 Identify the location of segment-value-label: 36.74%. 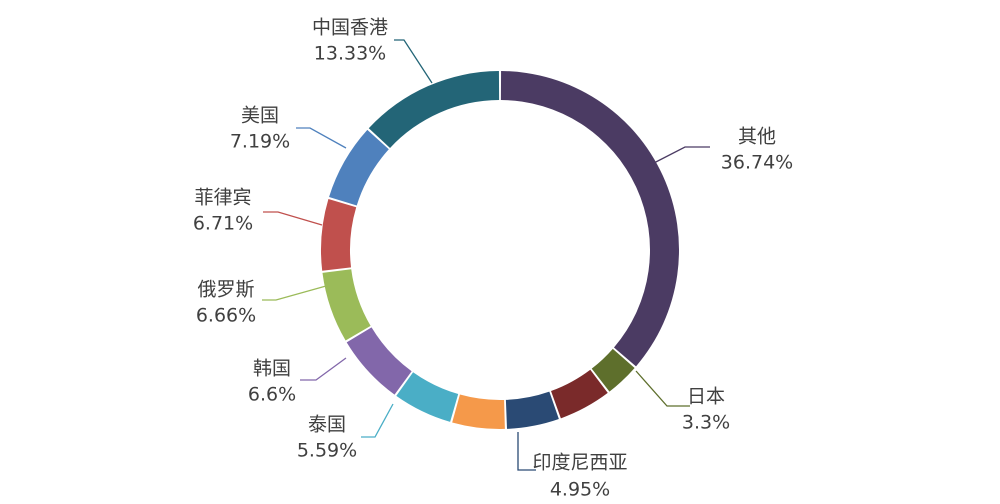
(757, 163).